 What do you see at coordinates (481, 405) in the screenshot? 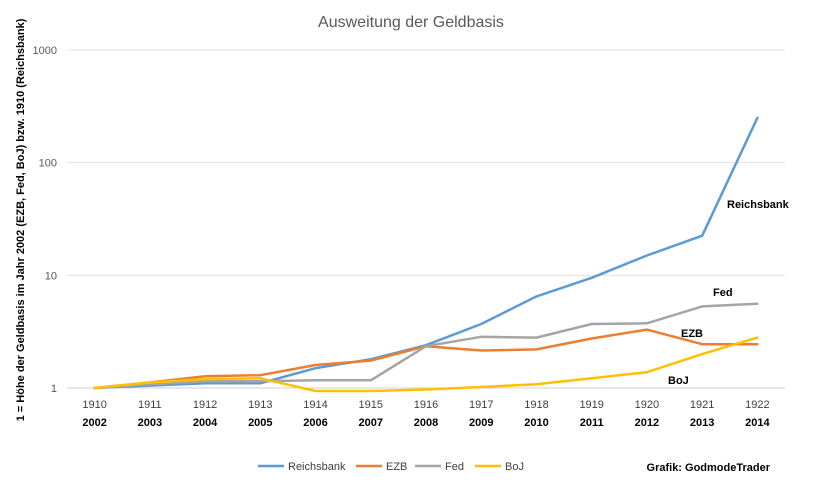
I see `x-tick-label-top: 1917` at bounding box center [481, 405].